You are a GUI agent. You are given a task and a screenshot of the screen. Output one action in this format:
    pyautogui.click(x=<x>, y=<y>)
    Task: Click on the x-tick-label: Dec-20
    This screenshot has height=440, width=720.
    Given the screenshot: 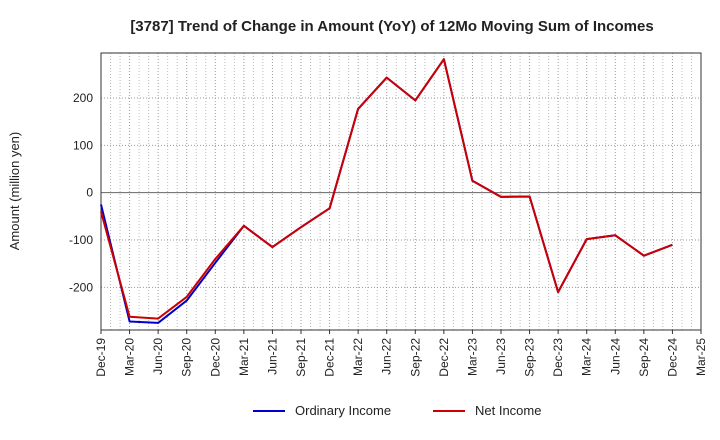 What is the action you would take?
    pyautogui.click(x=215, y=357)
    